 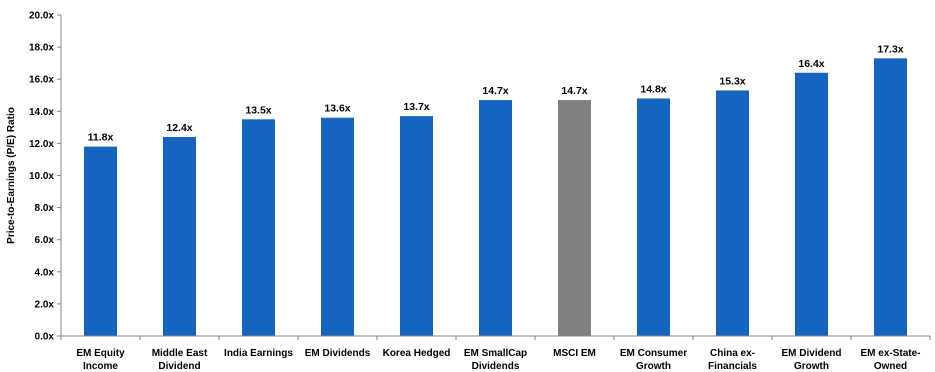 I want to click on category-label-line: India Earnings, so click(x=258, y=353).